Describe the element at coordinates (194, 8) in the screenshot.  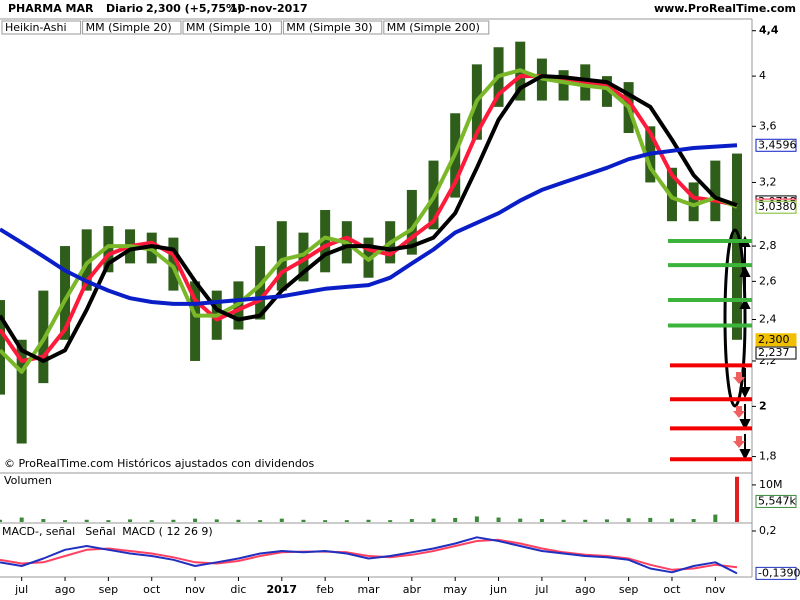
I see `quote: 2,300 (+5,75%)` at that location.